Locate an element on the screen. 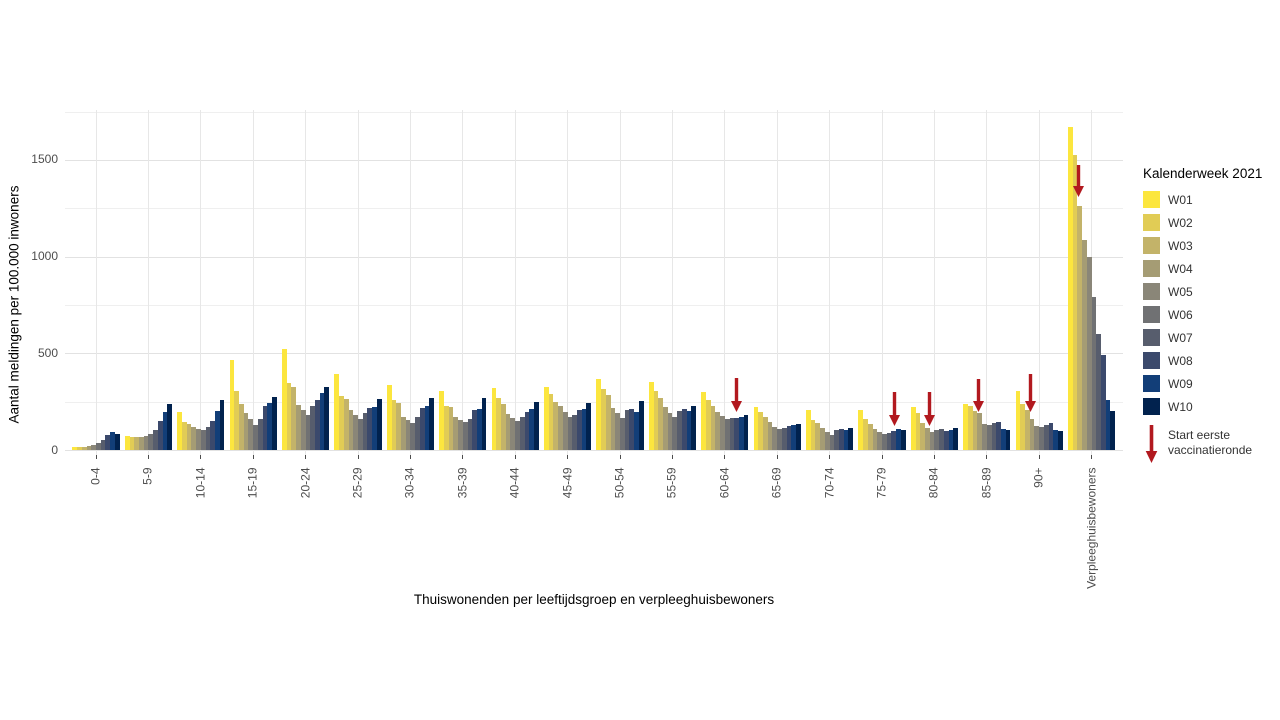  bar-60-64-W08 is located at coordinates (736, 434).